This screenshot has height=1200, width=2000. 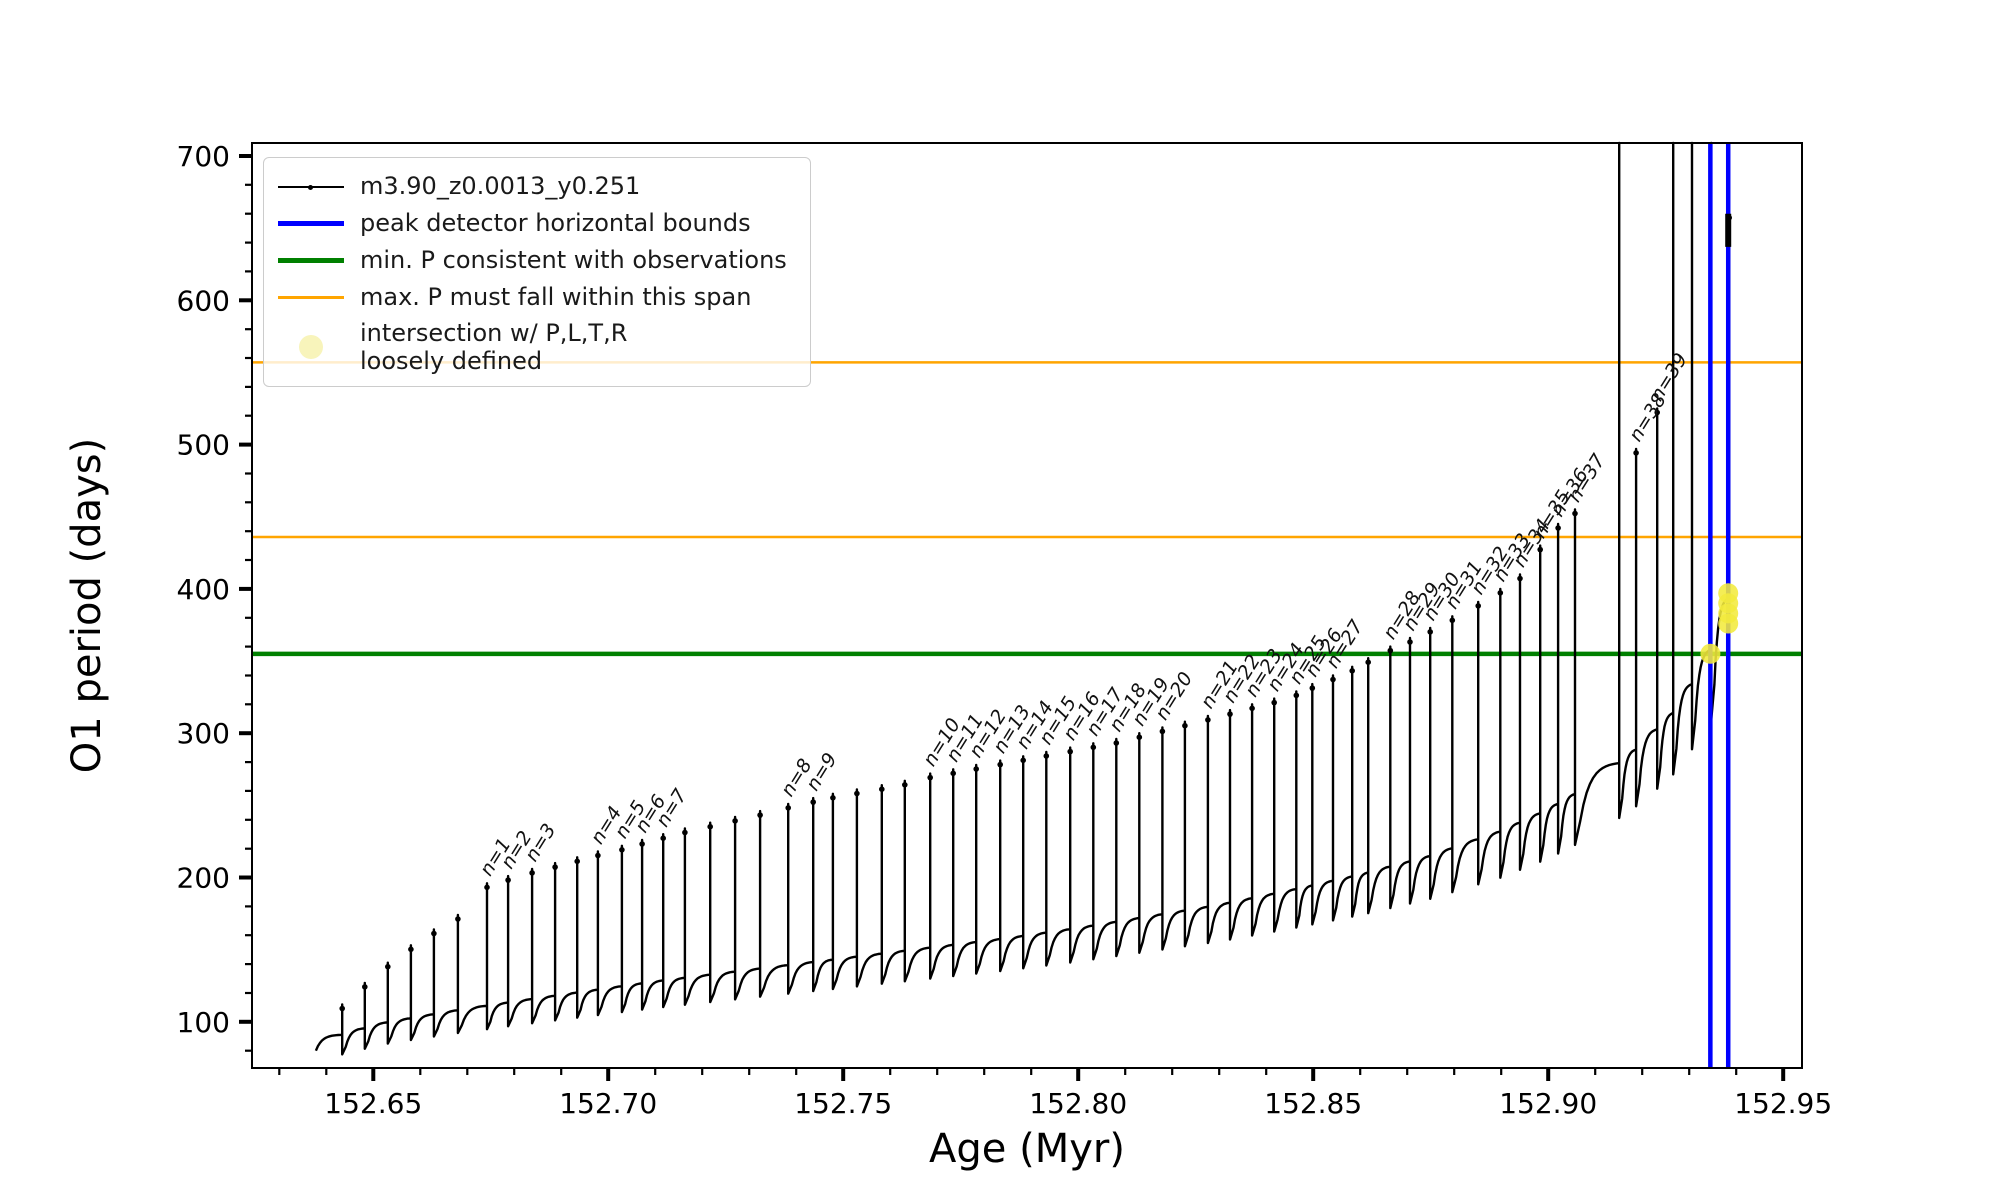 I want to click on svg-text: 700, so click(x=203, y=156).